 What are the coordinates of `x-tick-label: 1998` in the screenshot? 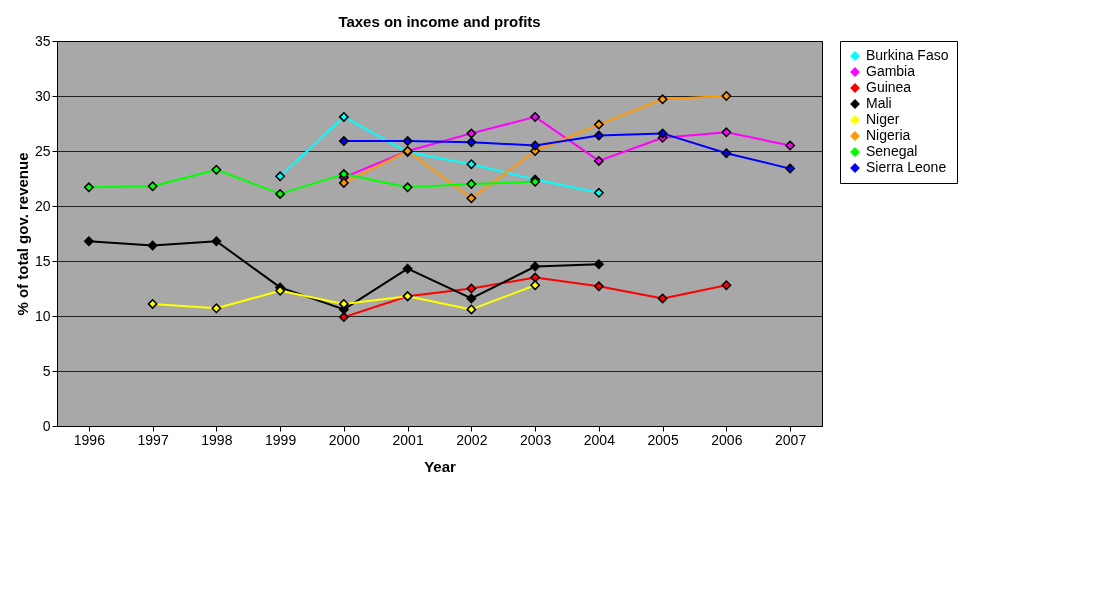 It's located at (217, 439).